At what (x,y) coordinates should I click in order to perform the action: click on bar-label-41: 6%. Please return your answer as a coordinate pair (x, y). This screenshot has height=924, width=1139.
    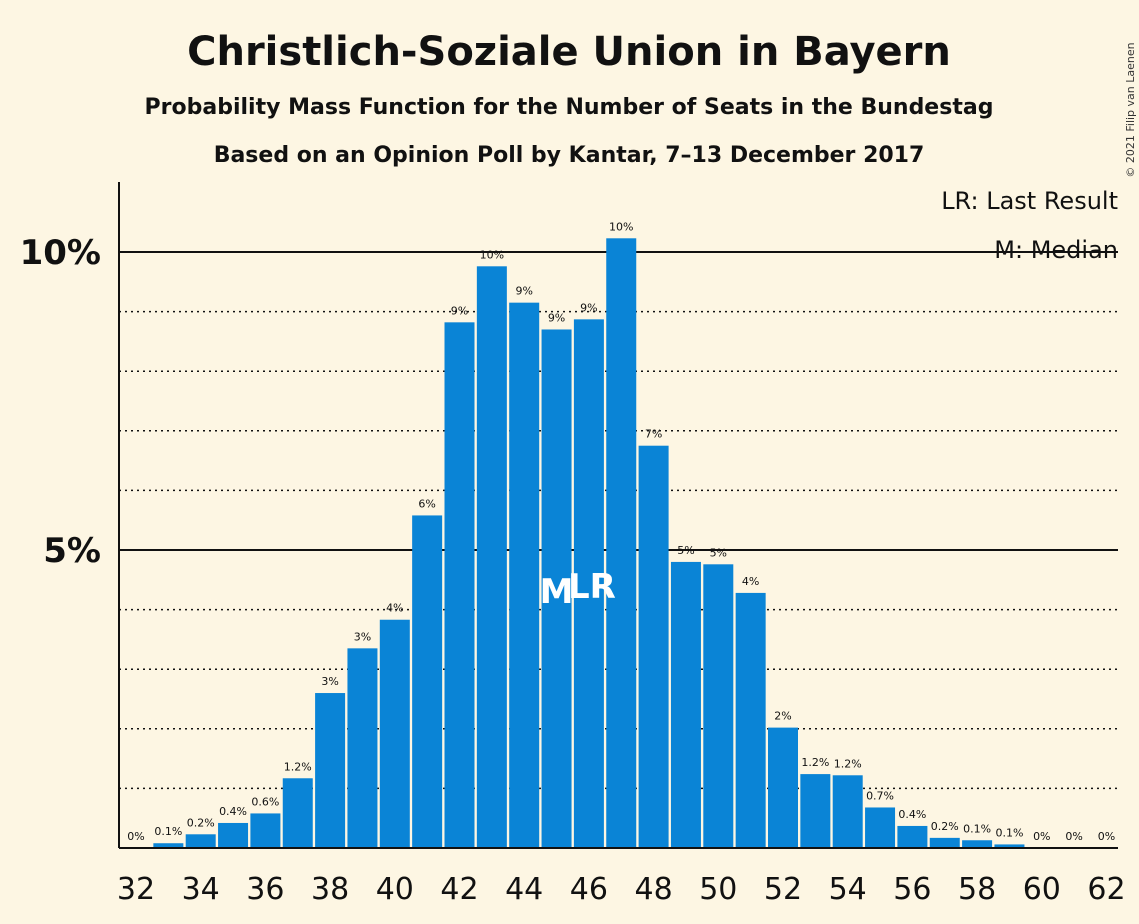
    Looking at the image, I should click on (426, 503).